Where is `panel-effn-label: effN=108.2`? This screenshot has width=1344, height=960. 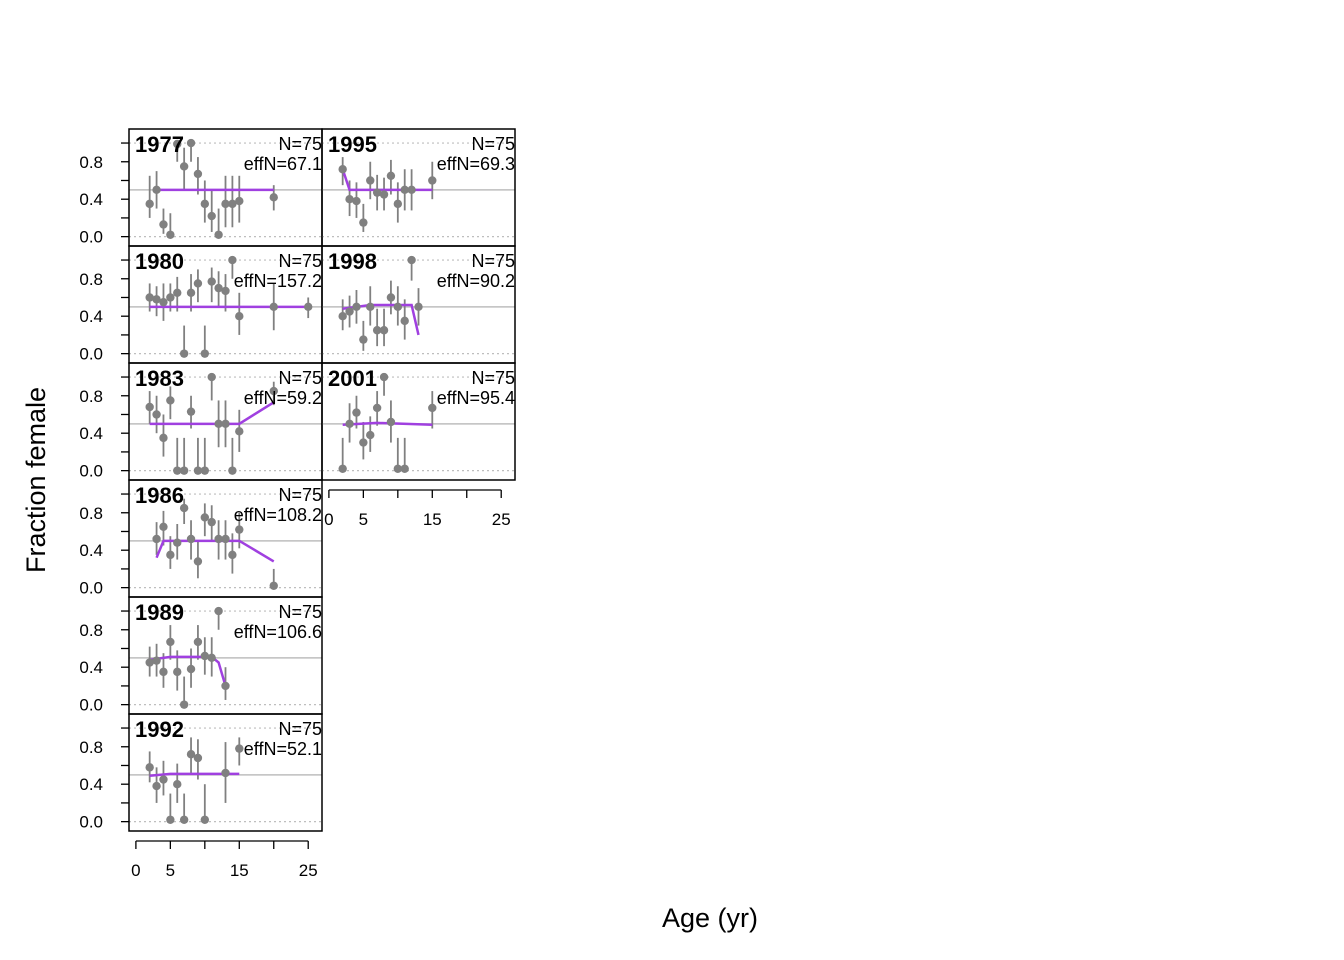 panel-effn-label: effN=108.2 is located at coordinates (278, 515).